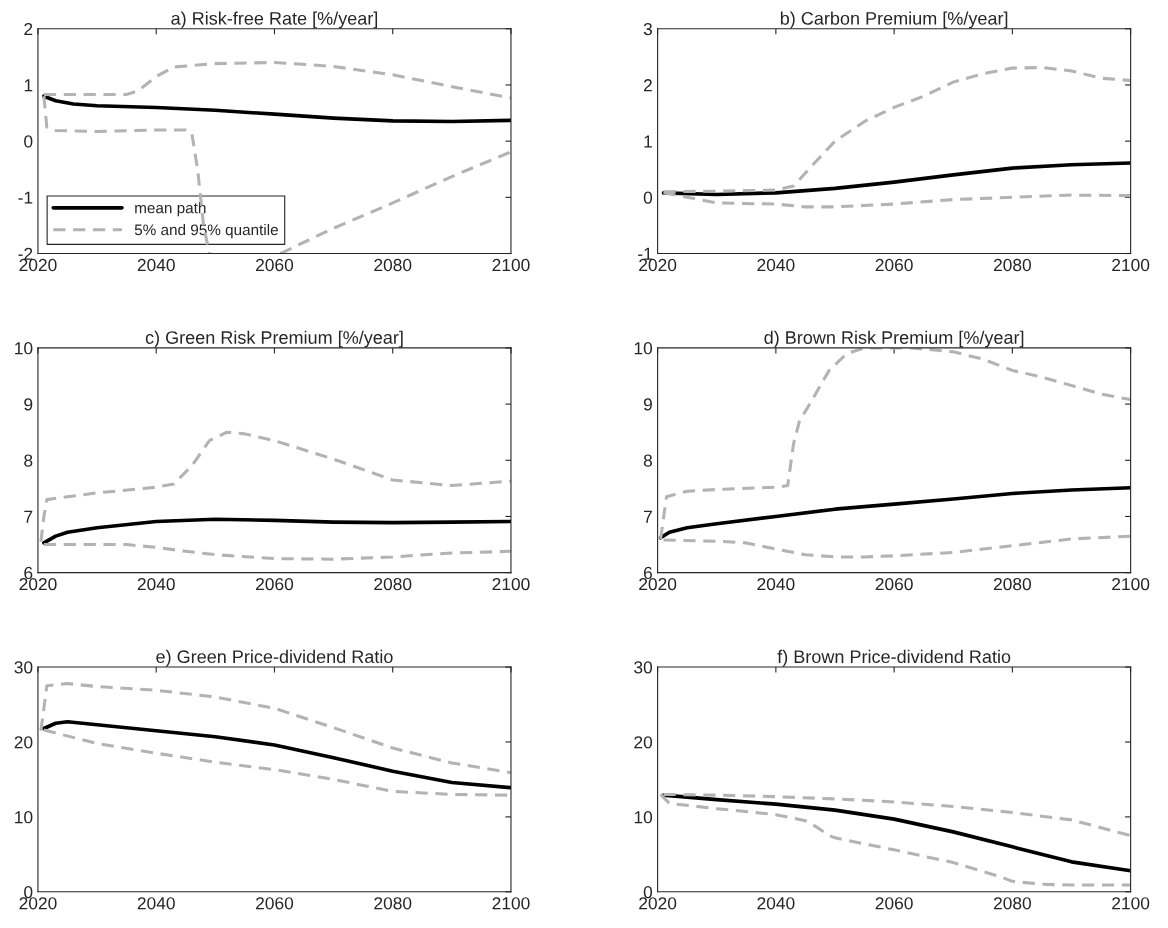  I want to click on y-tick-label: -2, so click(25, 253).